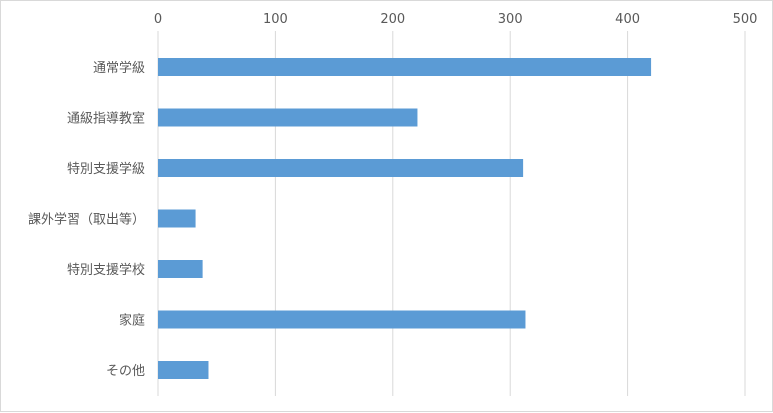 The width and height of the screenshot is (773, 413). Describe the element at coordinates (745, 19) in the screenshot. I see `x-tick-label: 500` at that location.